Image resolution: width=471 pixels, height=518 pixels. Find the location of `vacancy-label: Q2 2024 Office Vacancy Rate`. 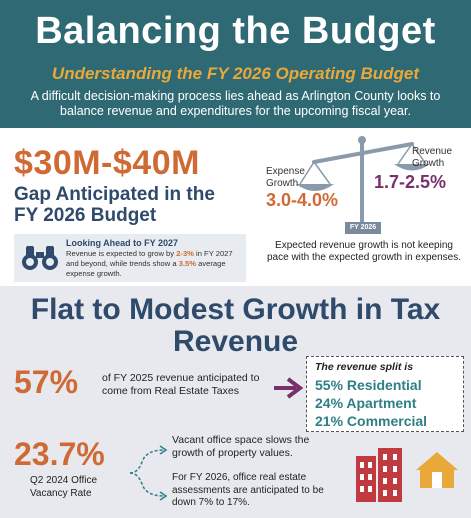

vacancy-label: Q2 2024 Office Vacancy Rate is located at coordinates (64, 487).